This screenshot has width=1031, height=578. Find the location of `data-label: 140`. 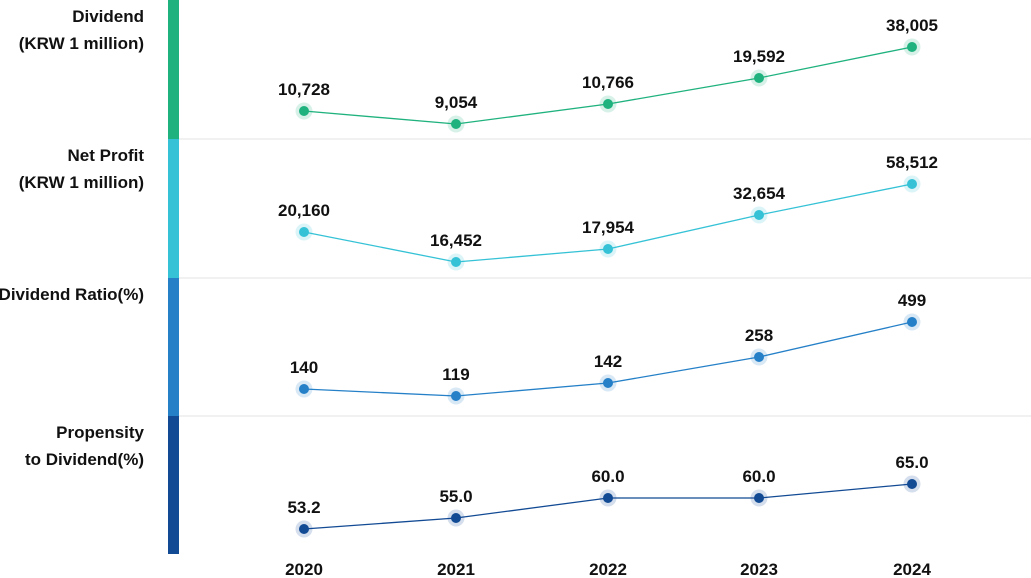

data-label: 140 is located at coordinates (304, 367).